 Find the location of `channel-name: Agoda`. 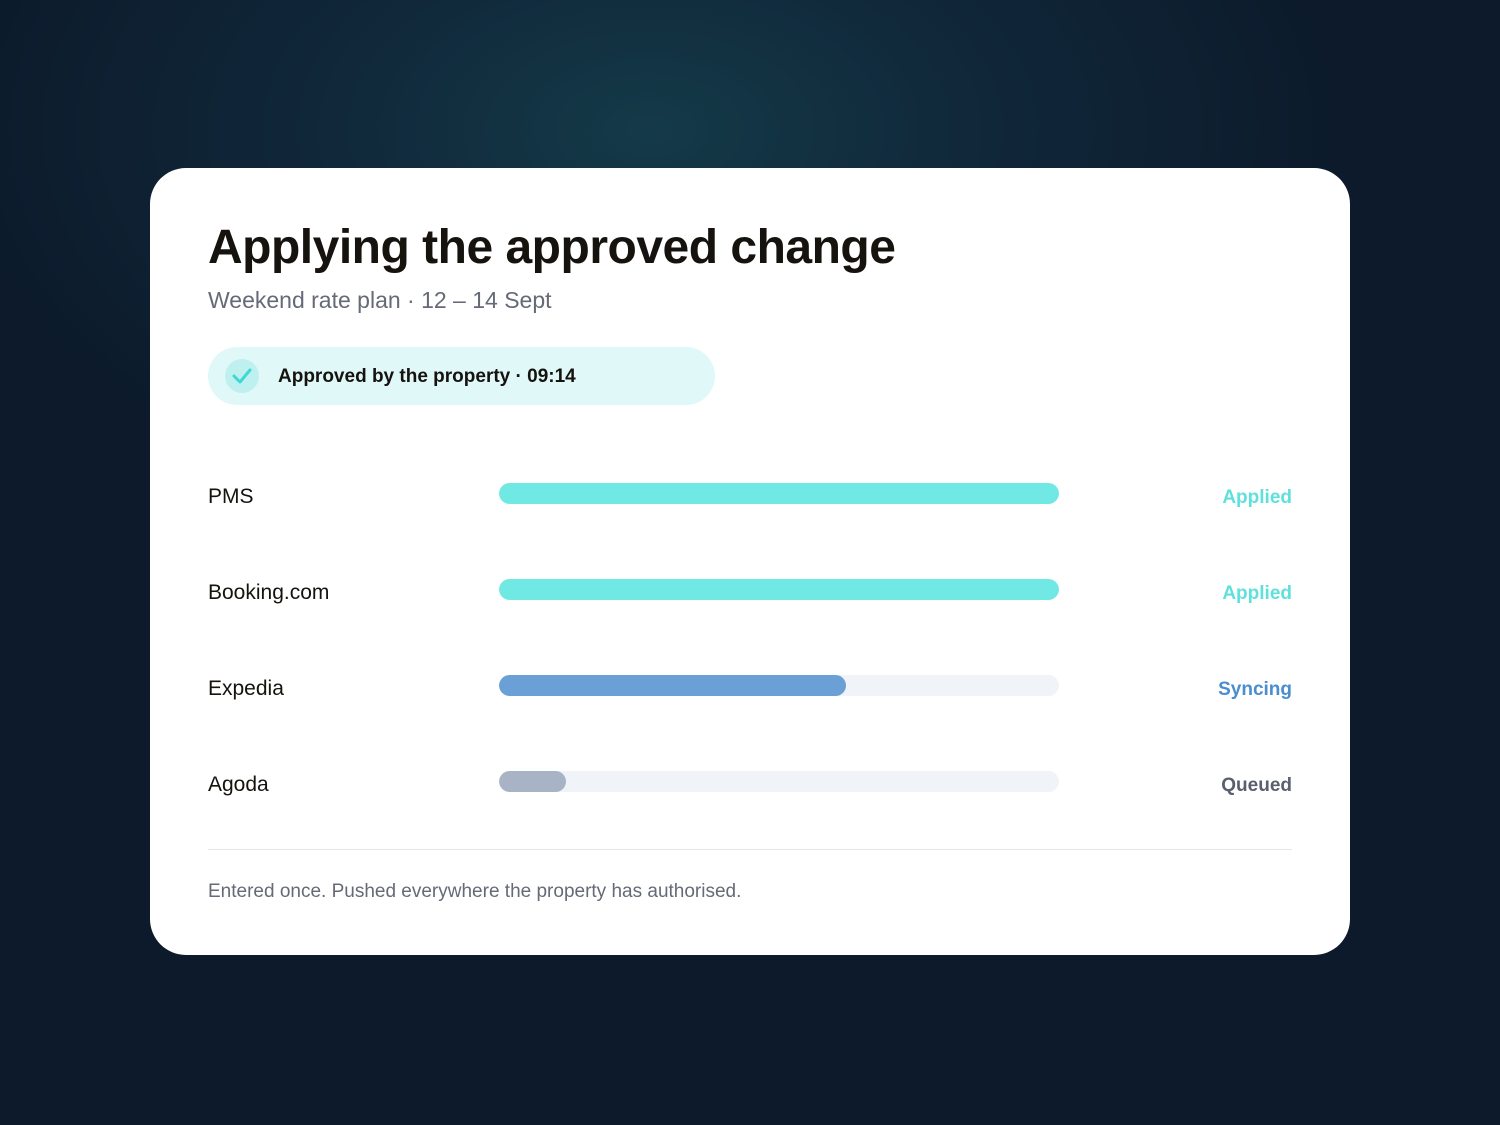

channel-name: Agoda is located at coordinates (238, 784).